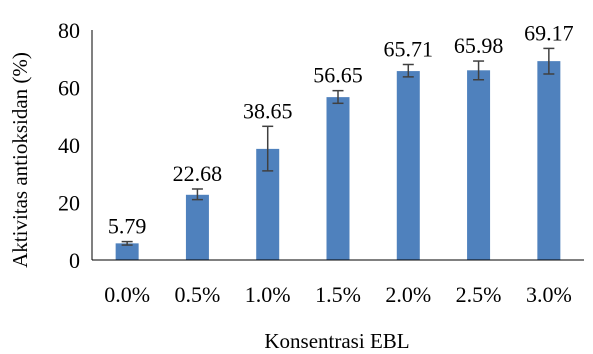  What do you see at coordinates (409, 49) in the screenshot?
I see `data-label: 65.71` at bounding box center [409, 49].